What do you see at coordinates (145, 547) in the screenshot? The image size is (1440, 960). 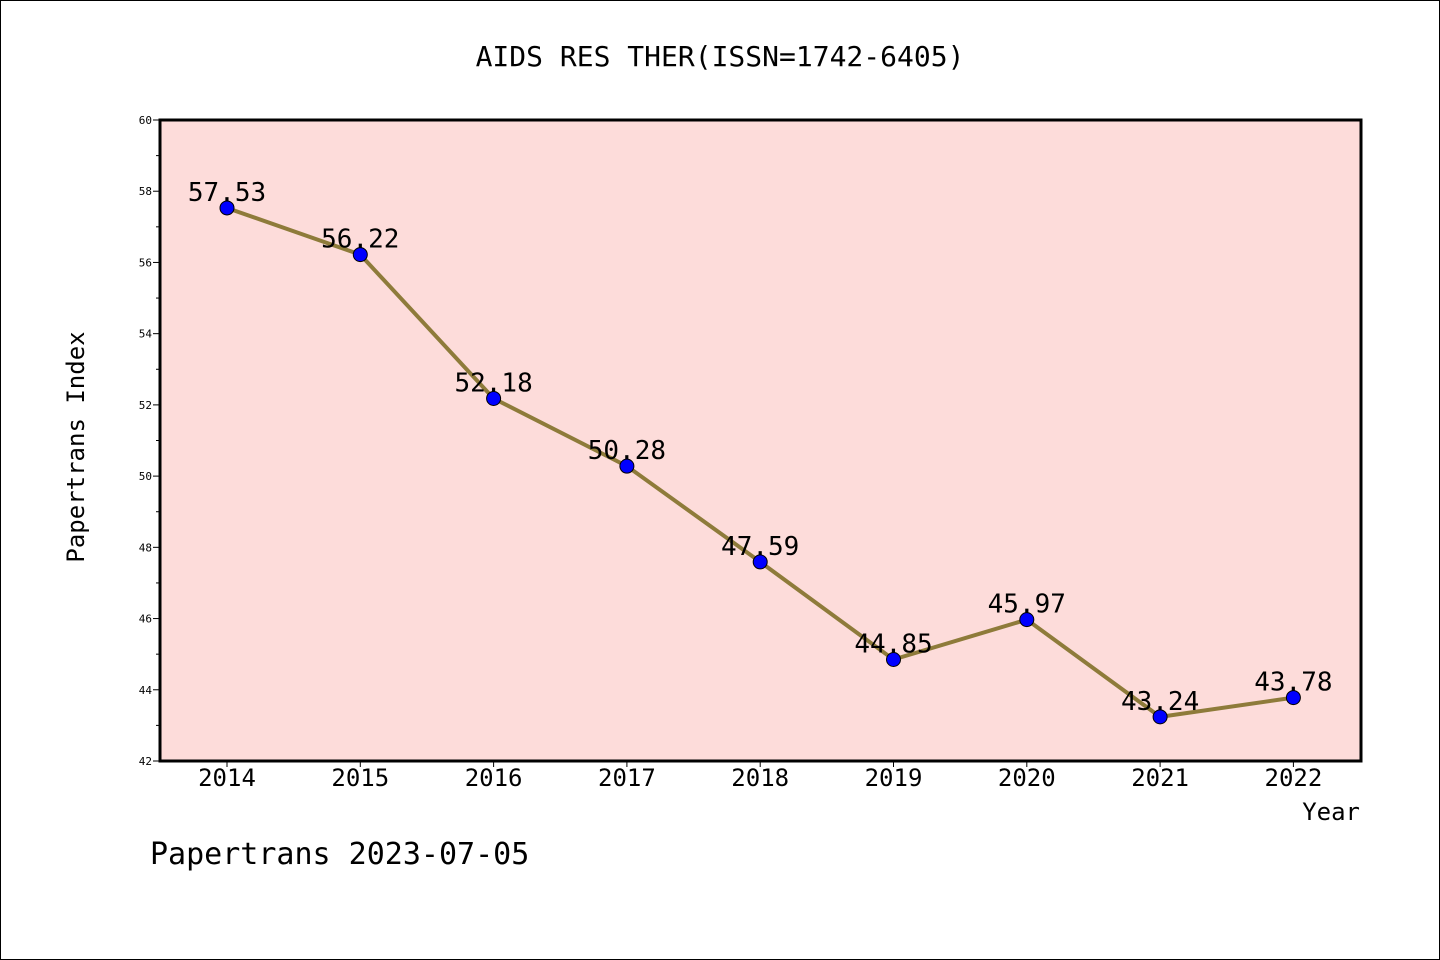 I see `y-tick-label: 48` at bounding box center [145, 547].